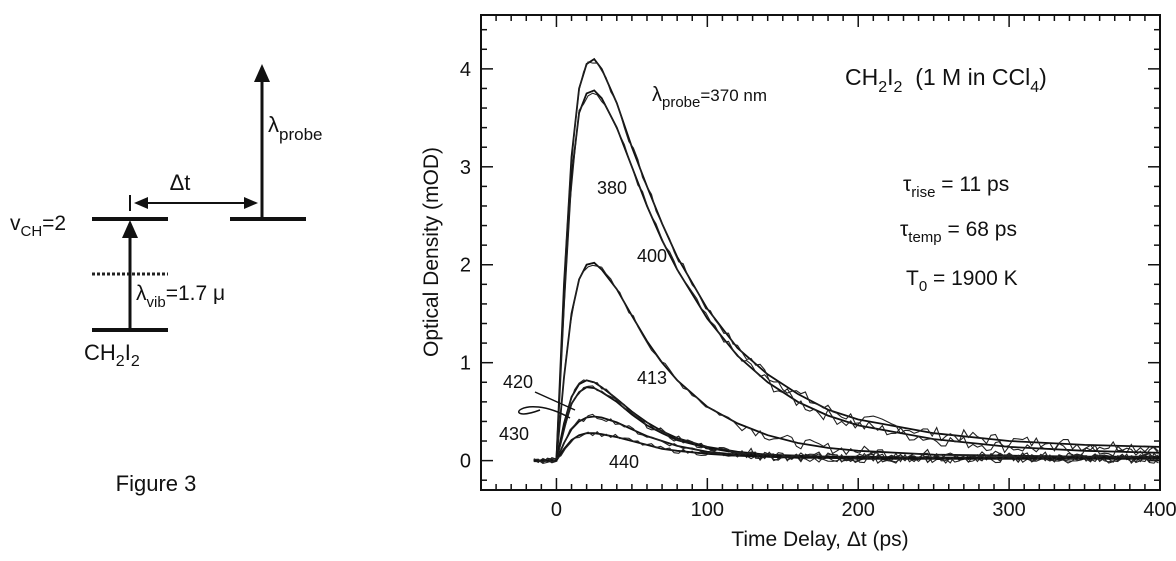 The height and width of the screenshot is (561, 1176). I want to click on x-tick-label: 100, so click(707, 510).